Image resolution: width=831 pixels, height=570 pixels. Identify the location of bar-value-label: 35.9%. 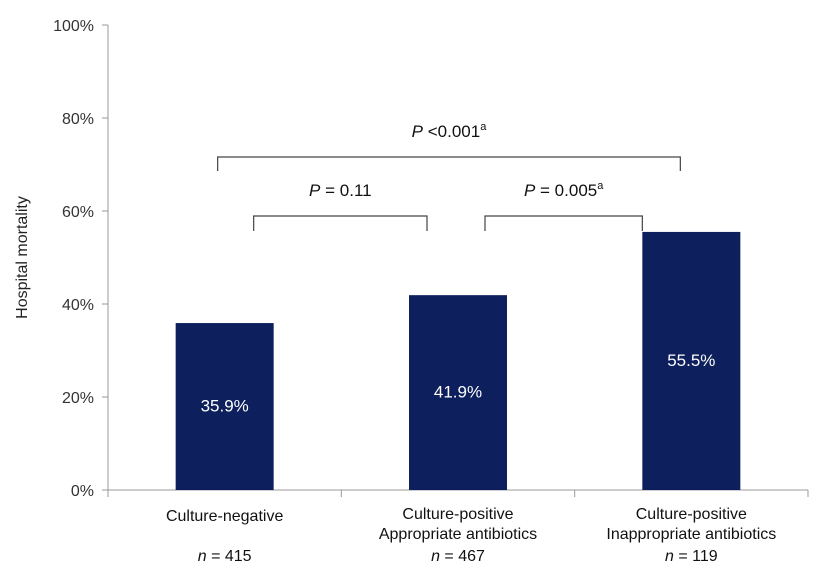
(225, 406).